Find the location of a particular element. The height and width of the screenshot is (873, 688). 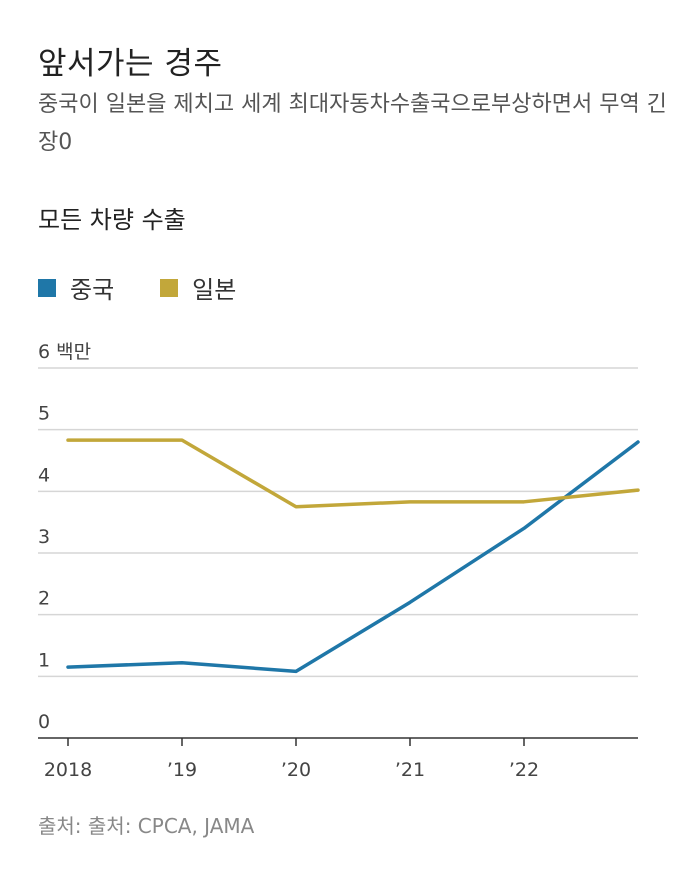

chart-title: 앞서가는 경주 is located at coordinates (130, 64).